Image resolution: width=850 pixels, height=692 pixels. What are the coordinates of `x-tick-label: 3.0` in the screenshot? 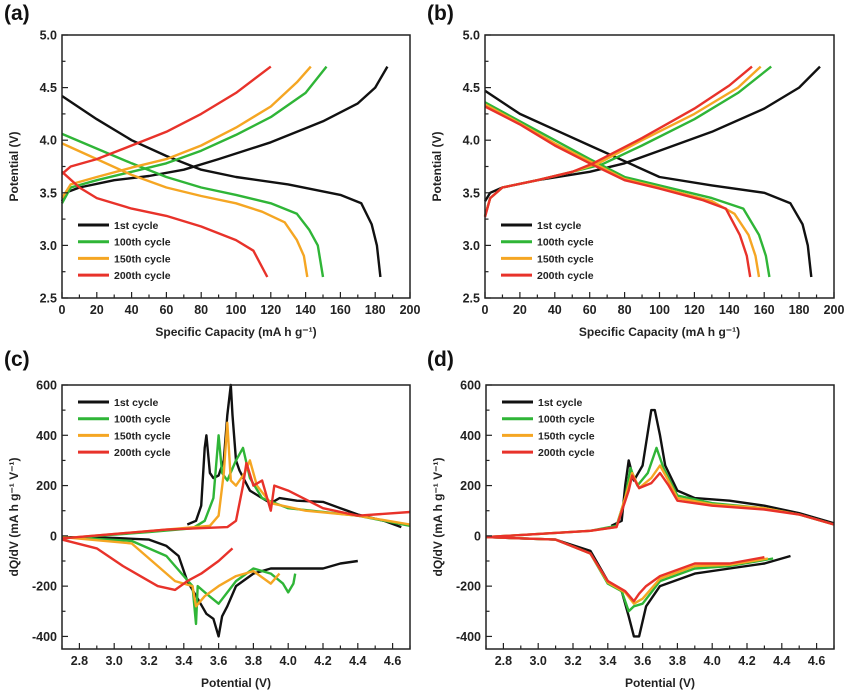 It's located at (114, 661).